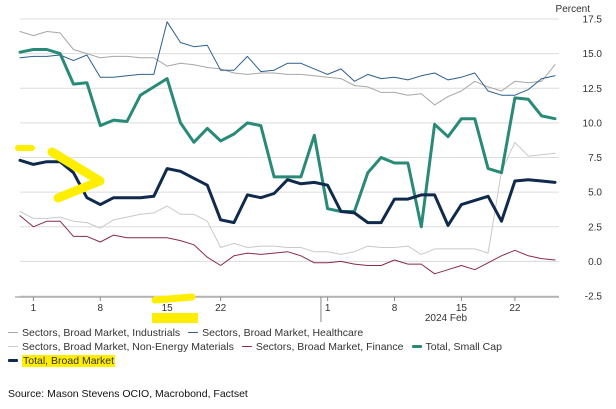 This screenshot has width=616, height=409. What do you see at coordinates (173, 298) in the screenshot?
I see `highlight-stroke` at bounding box center [173, 298].